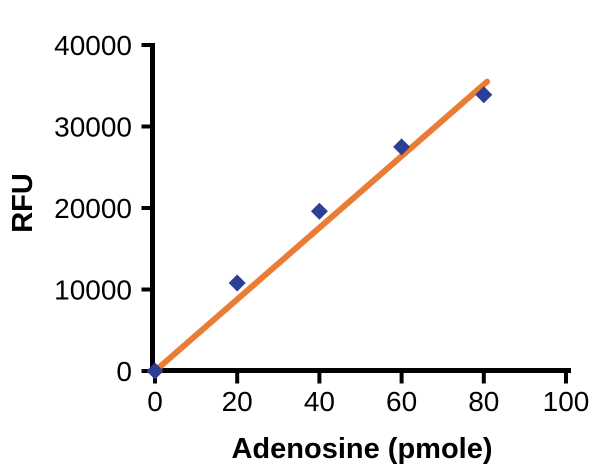  What do you see at coordinates (483, 401) in the screenshot?
I see `x-tick-label: 80` at bounding box center [483, 401].